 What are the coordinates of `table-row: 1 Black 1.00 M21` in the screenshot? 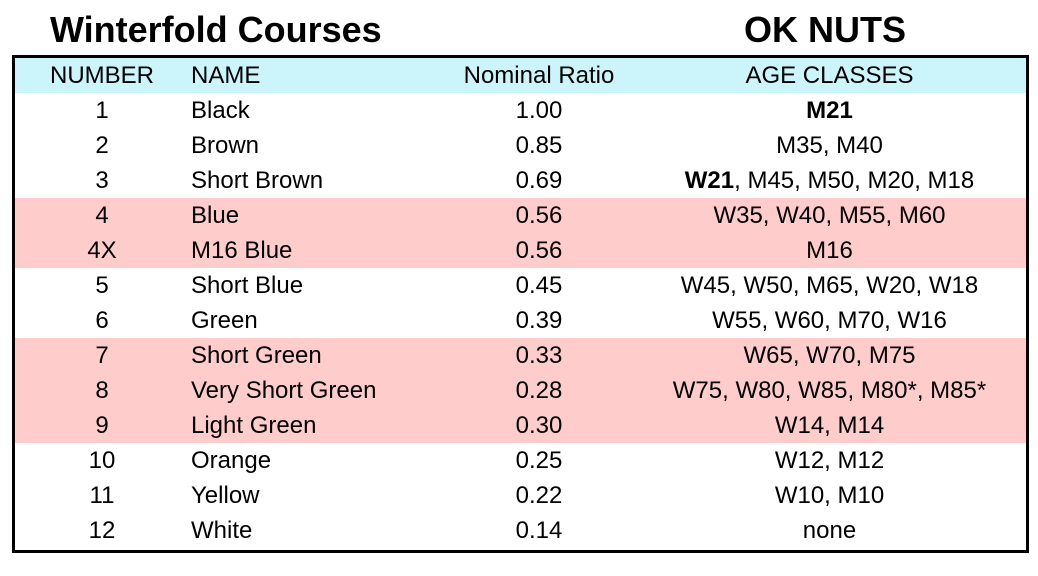 It's located at (520, 110).